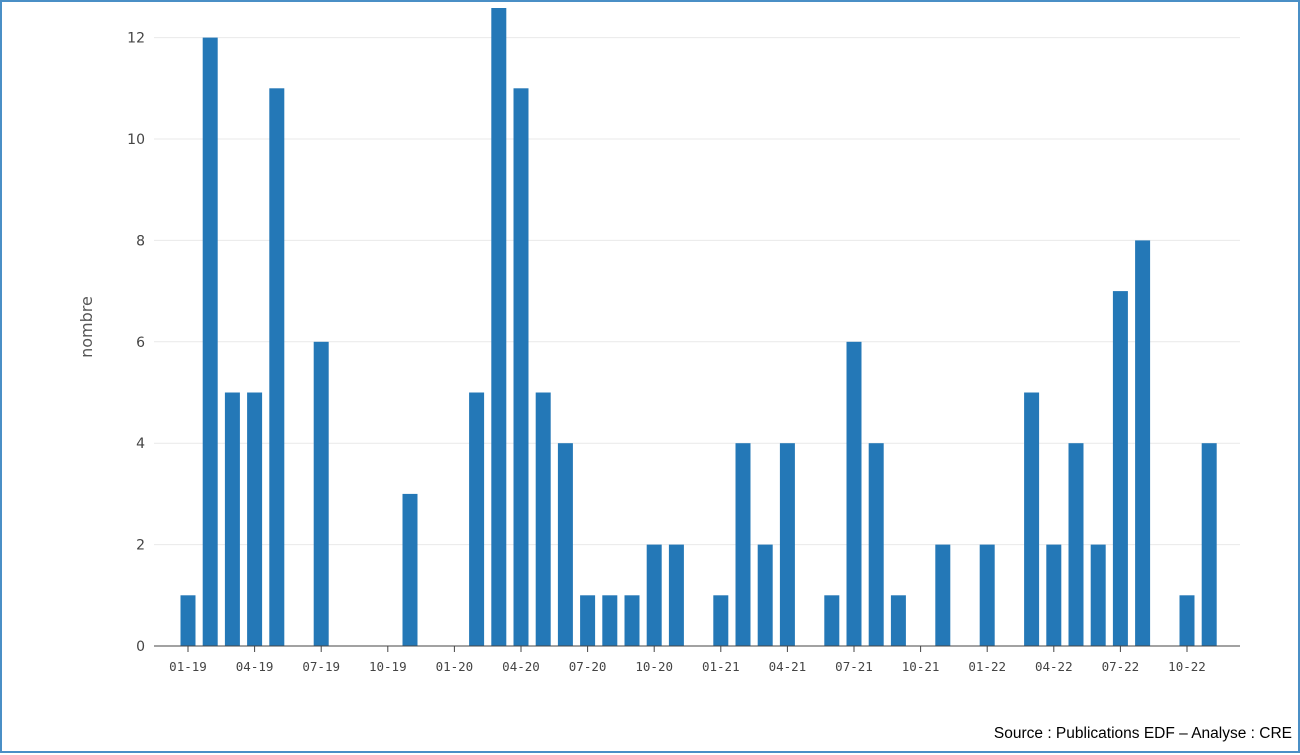 The image size is (1300, 755). What do you see at coordinates (1187, 666) in the screenshot?
I see `x-tick-label: 10-22` at bounding box center [1187, 666].